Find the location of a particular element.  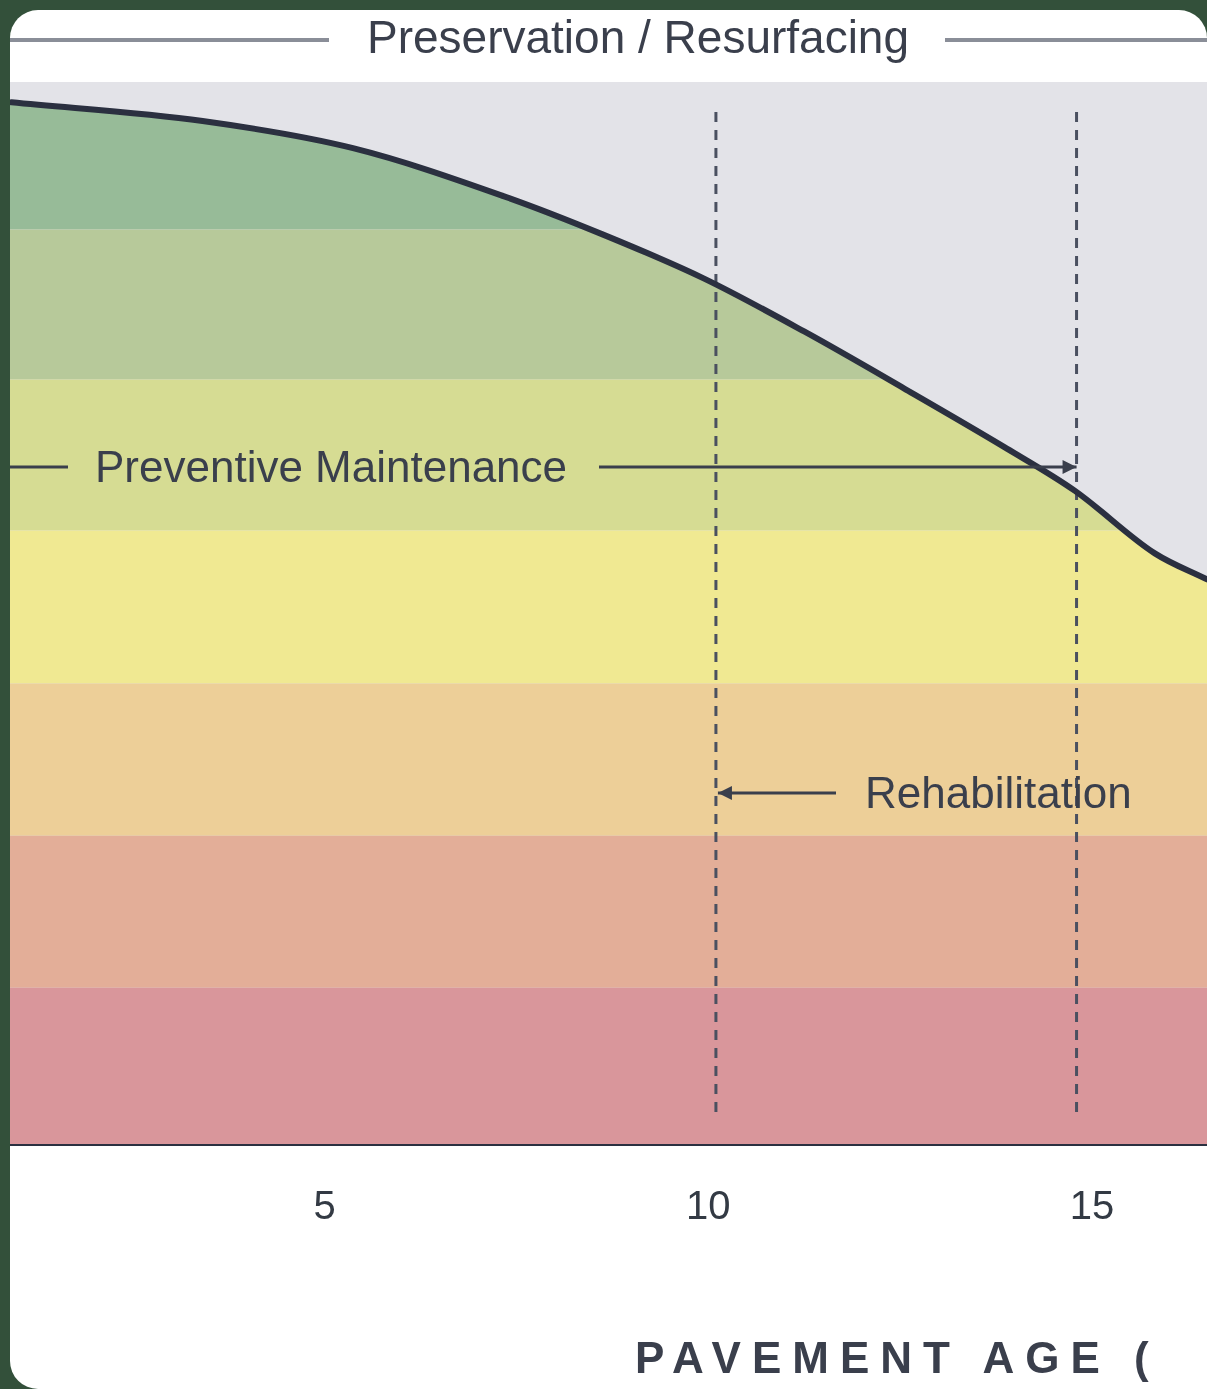

x-tick-label: 15 is located at coordinates (1092, 1205).